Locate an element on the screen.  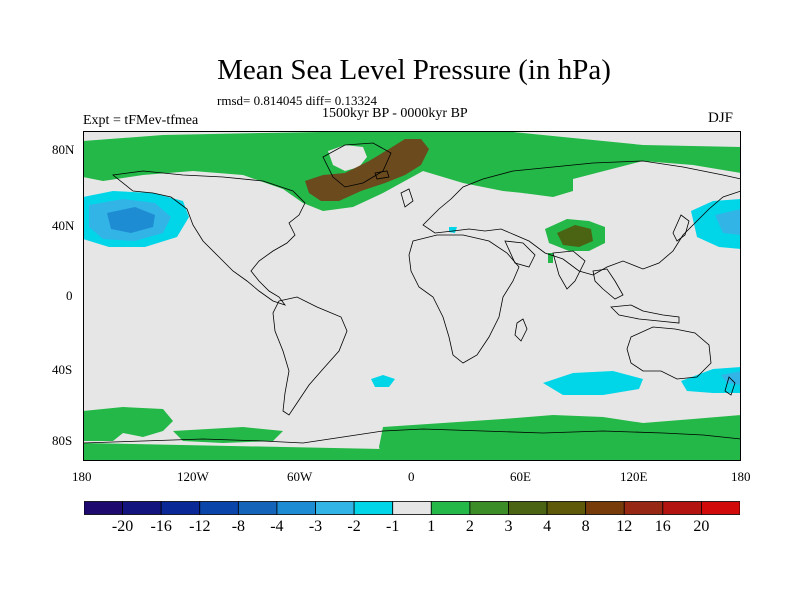
colorbar-label: -2 is located at coordinates (354, 526).